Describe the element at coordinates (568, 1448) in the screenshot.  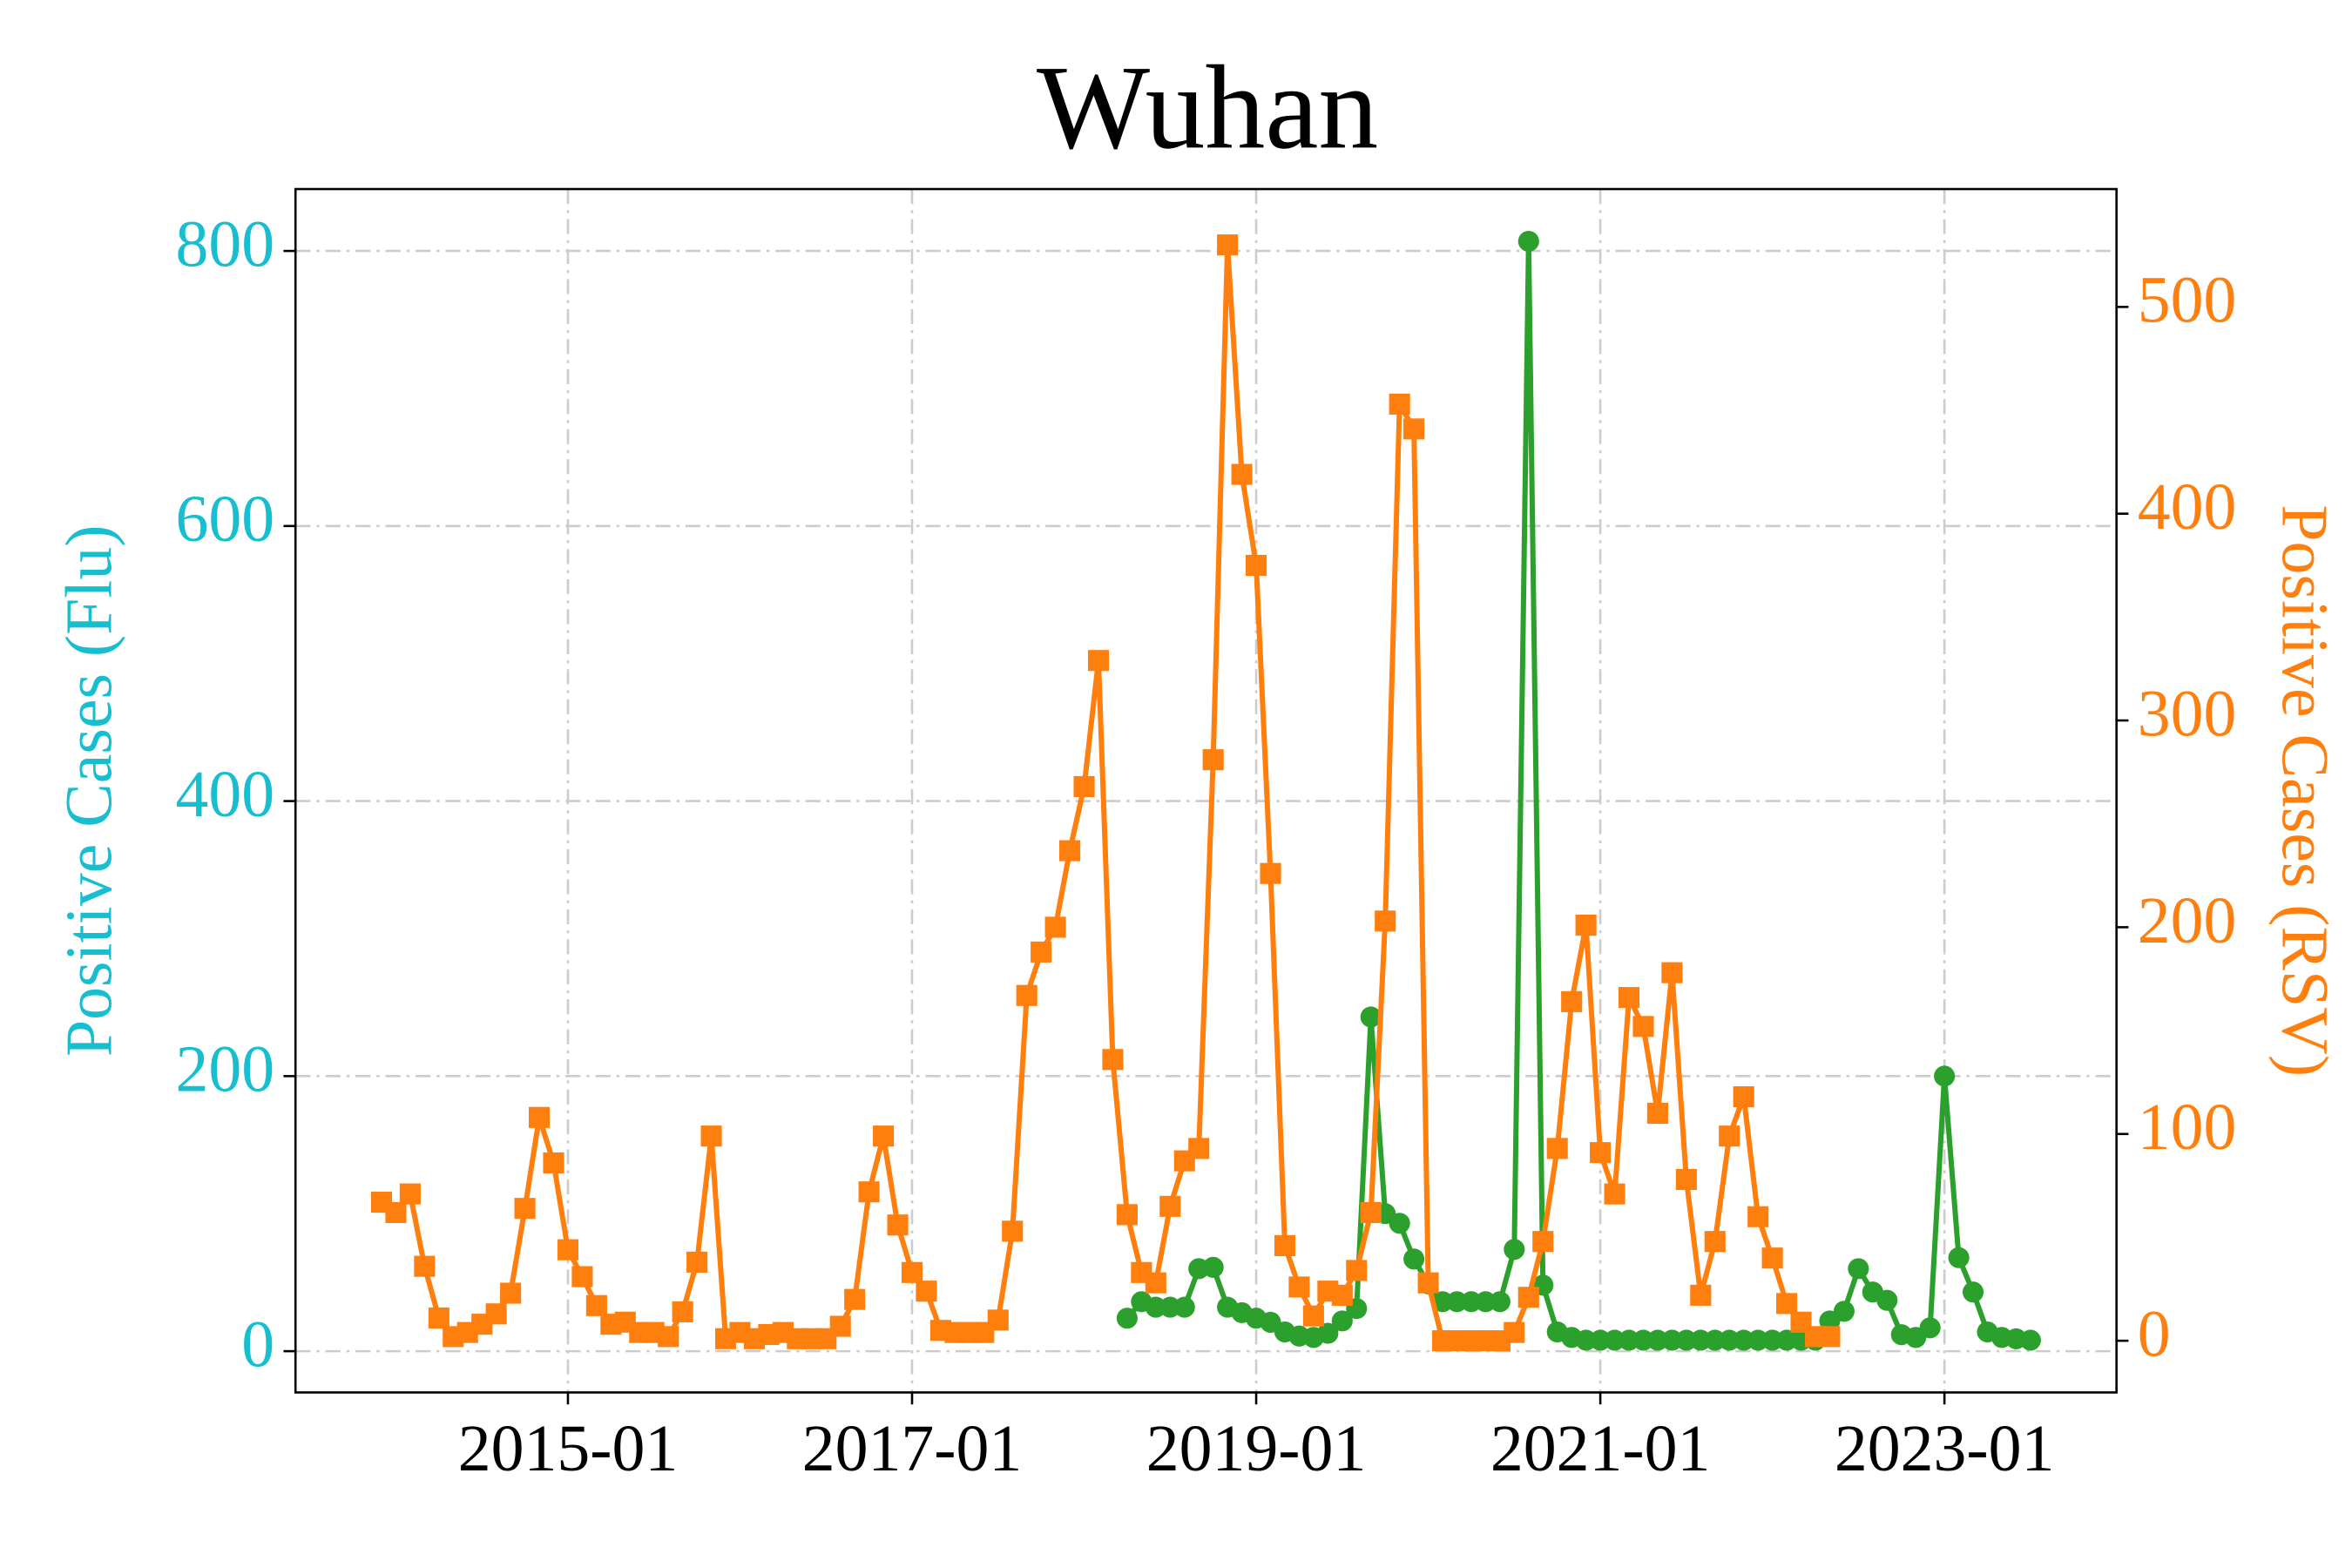
I see `x-tick-label: 2015-01` at that location.